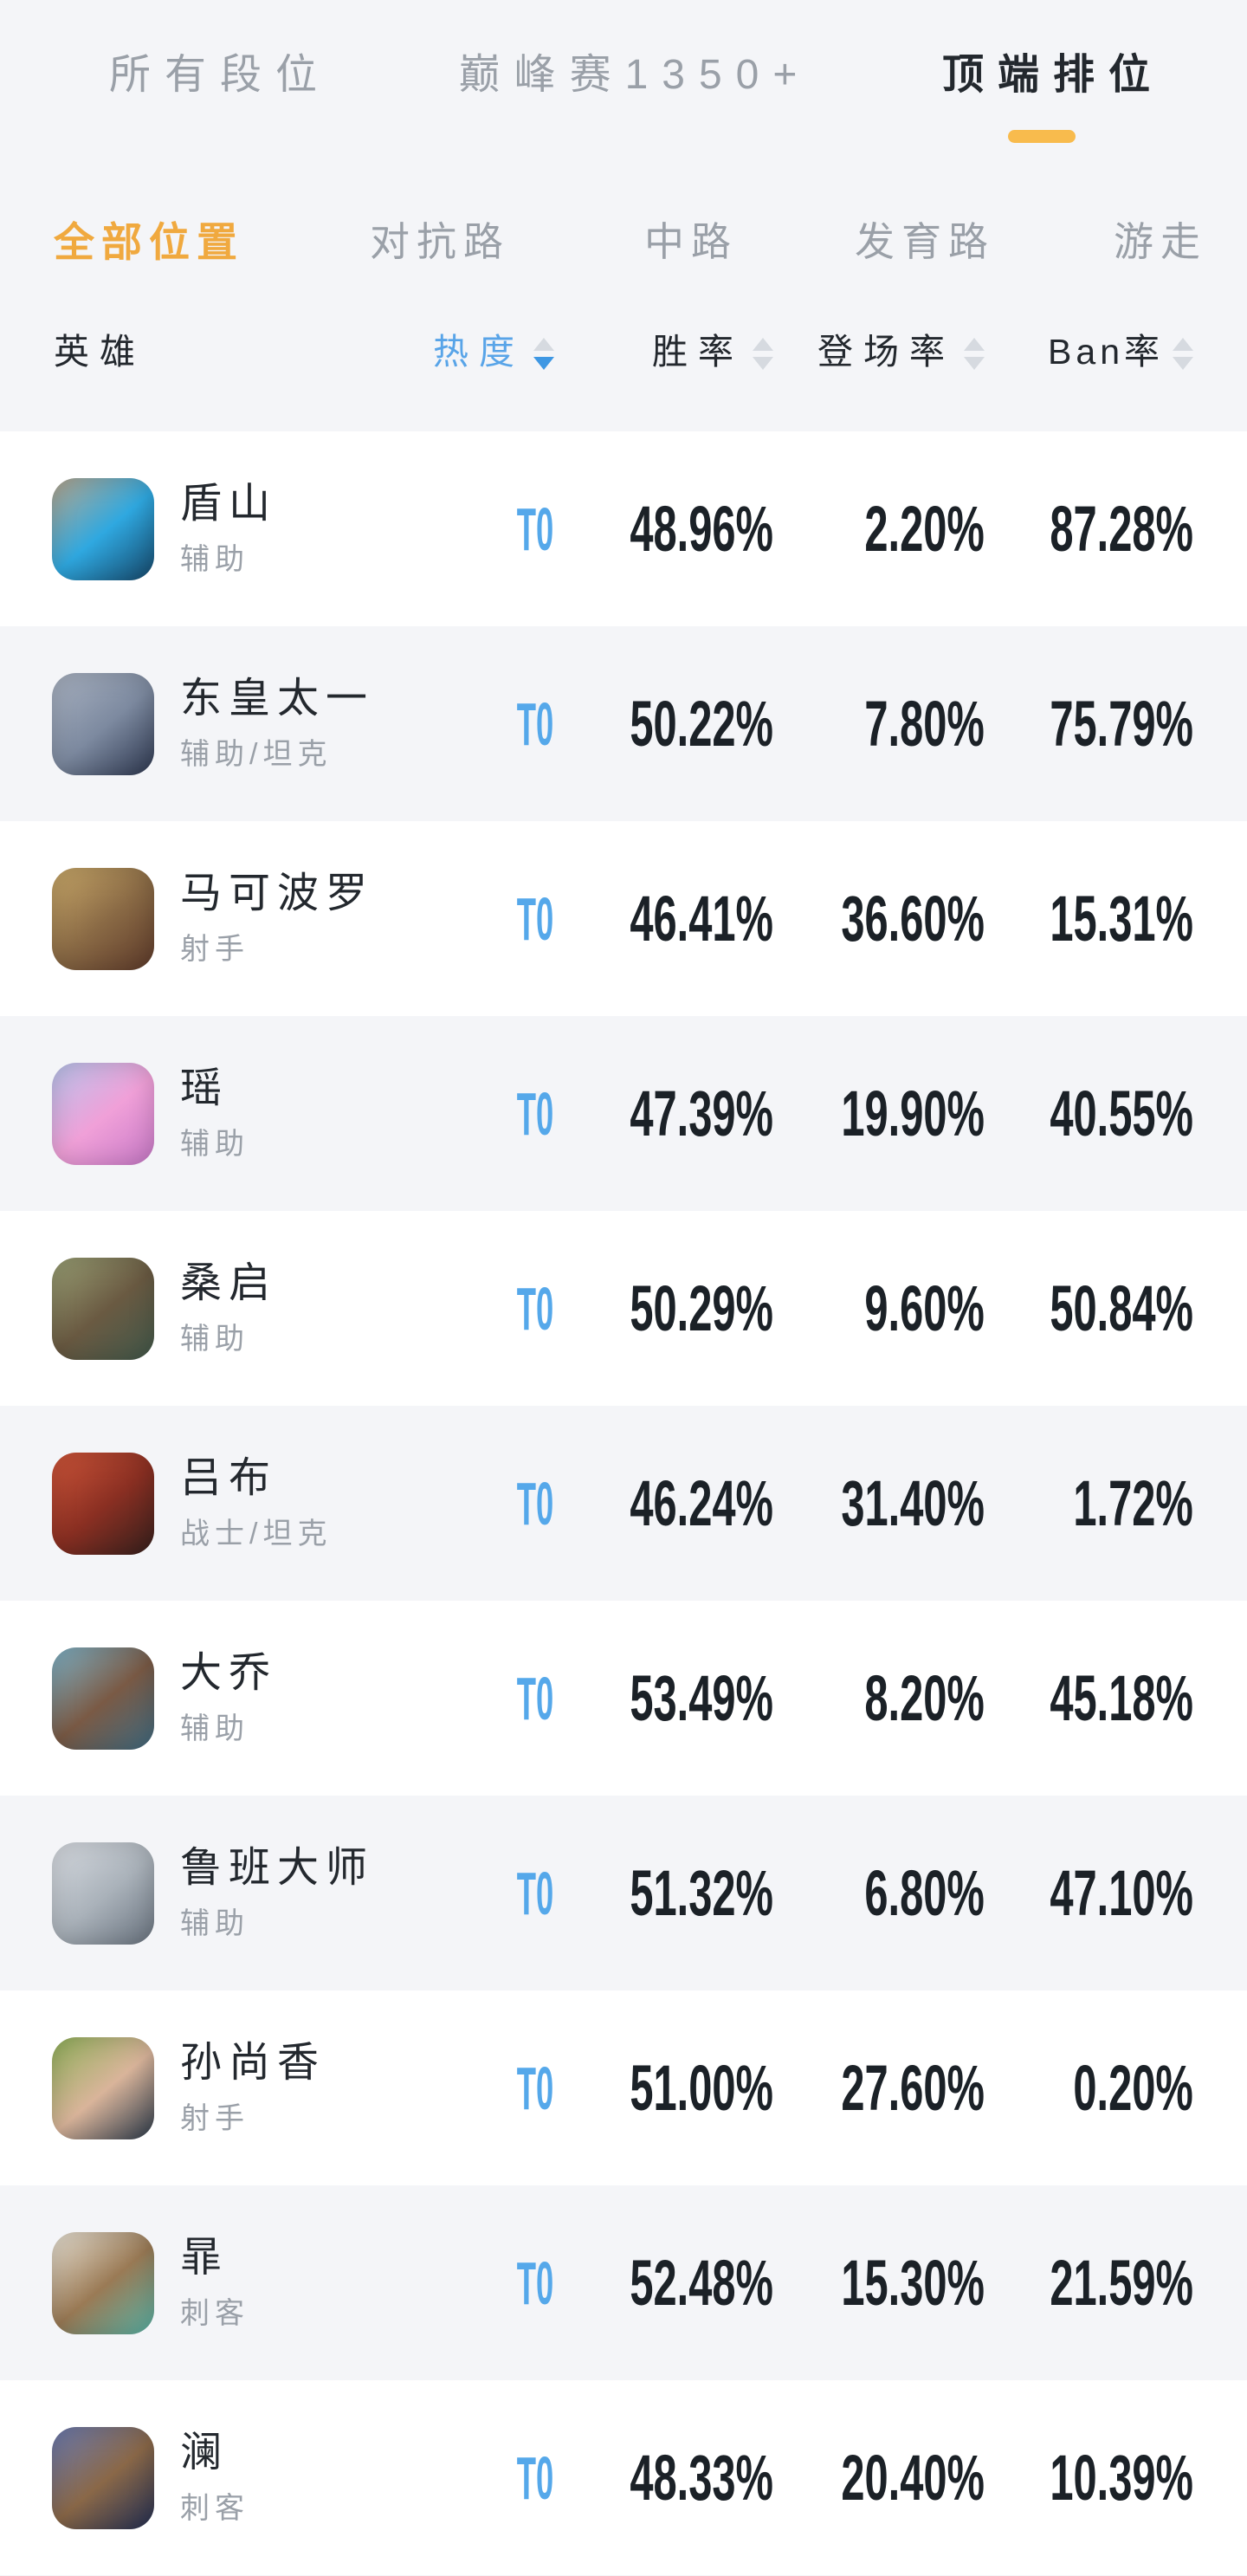 The width and height of the screenshot is (1247, 2576). Describe the element at coordinates (698, 352) in the screenshot. I see `column-win-rate-label: 胜率` at that location.